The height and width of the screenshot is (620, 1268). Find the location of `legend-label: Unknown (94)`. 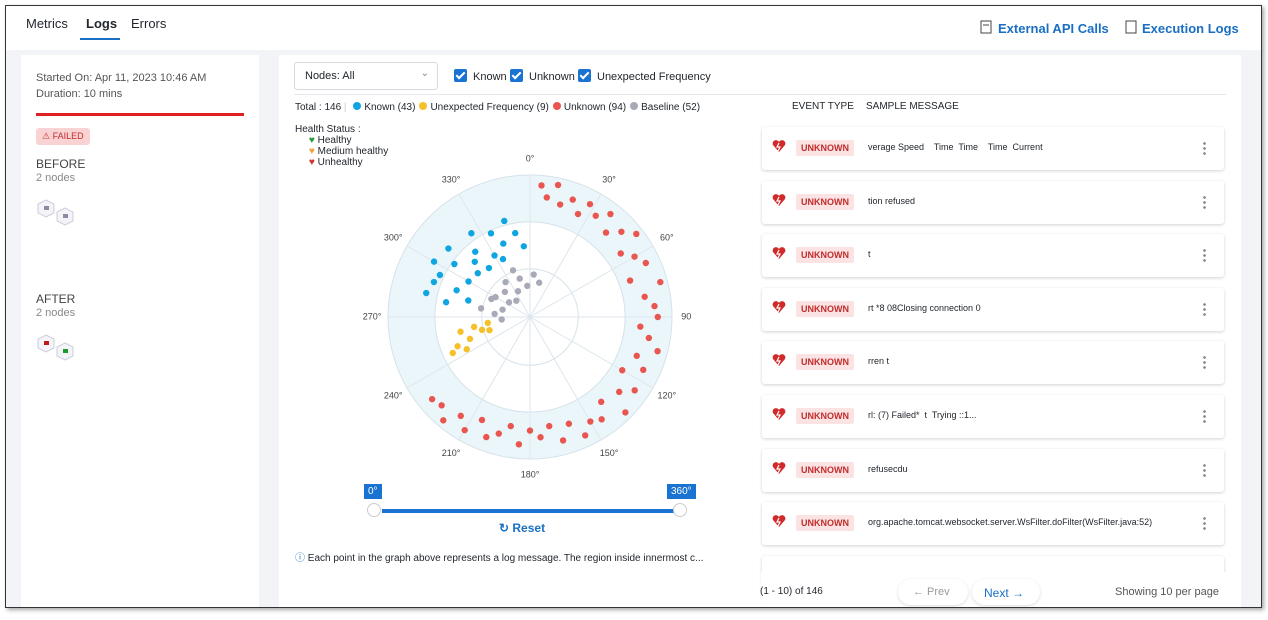

legend-label: Unknown (94) is located at coordinates (595, 107).